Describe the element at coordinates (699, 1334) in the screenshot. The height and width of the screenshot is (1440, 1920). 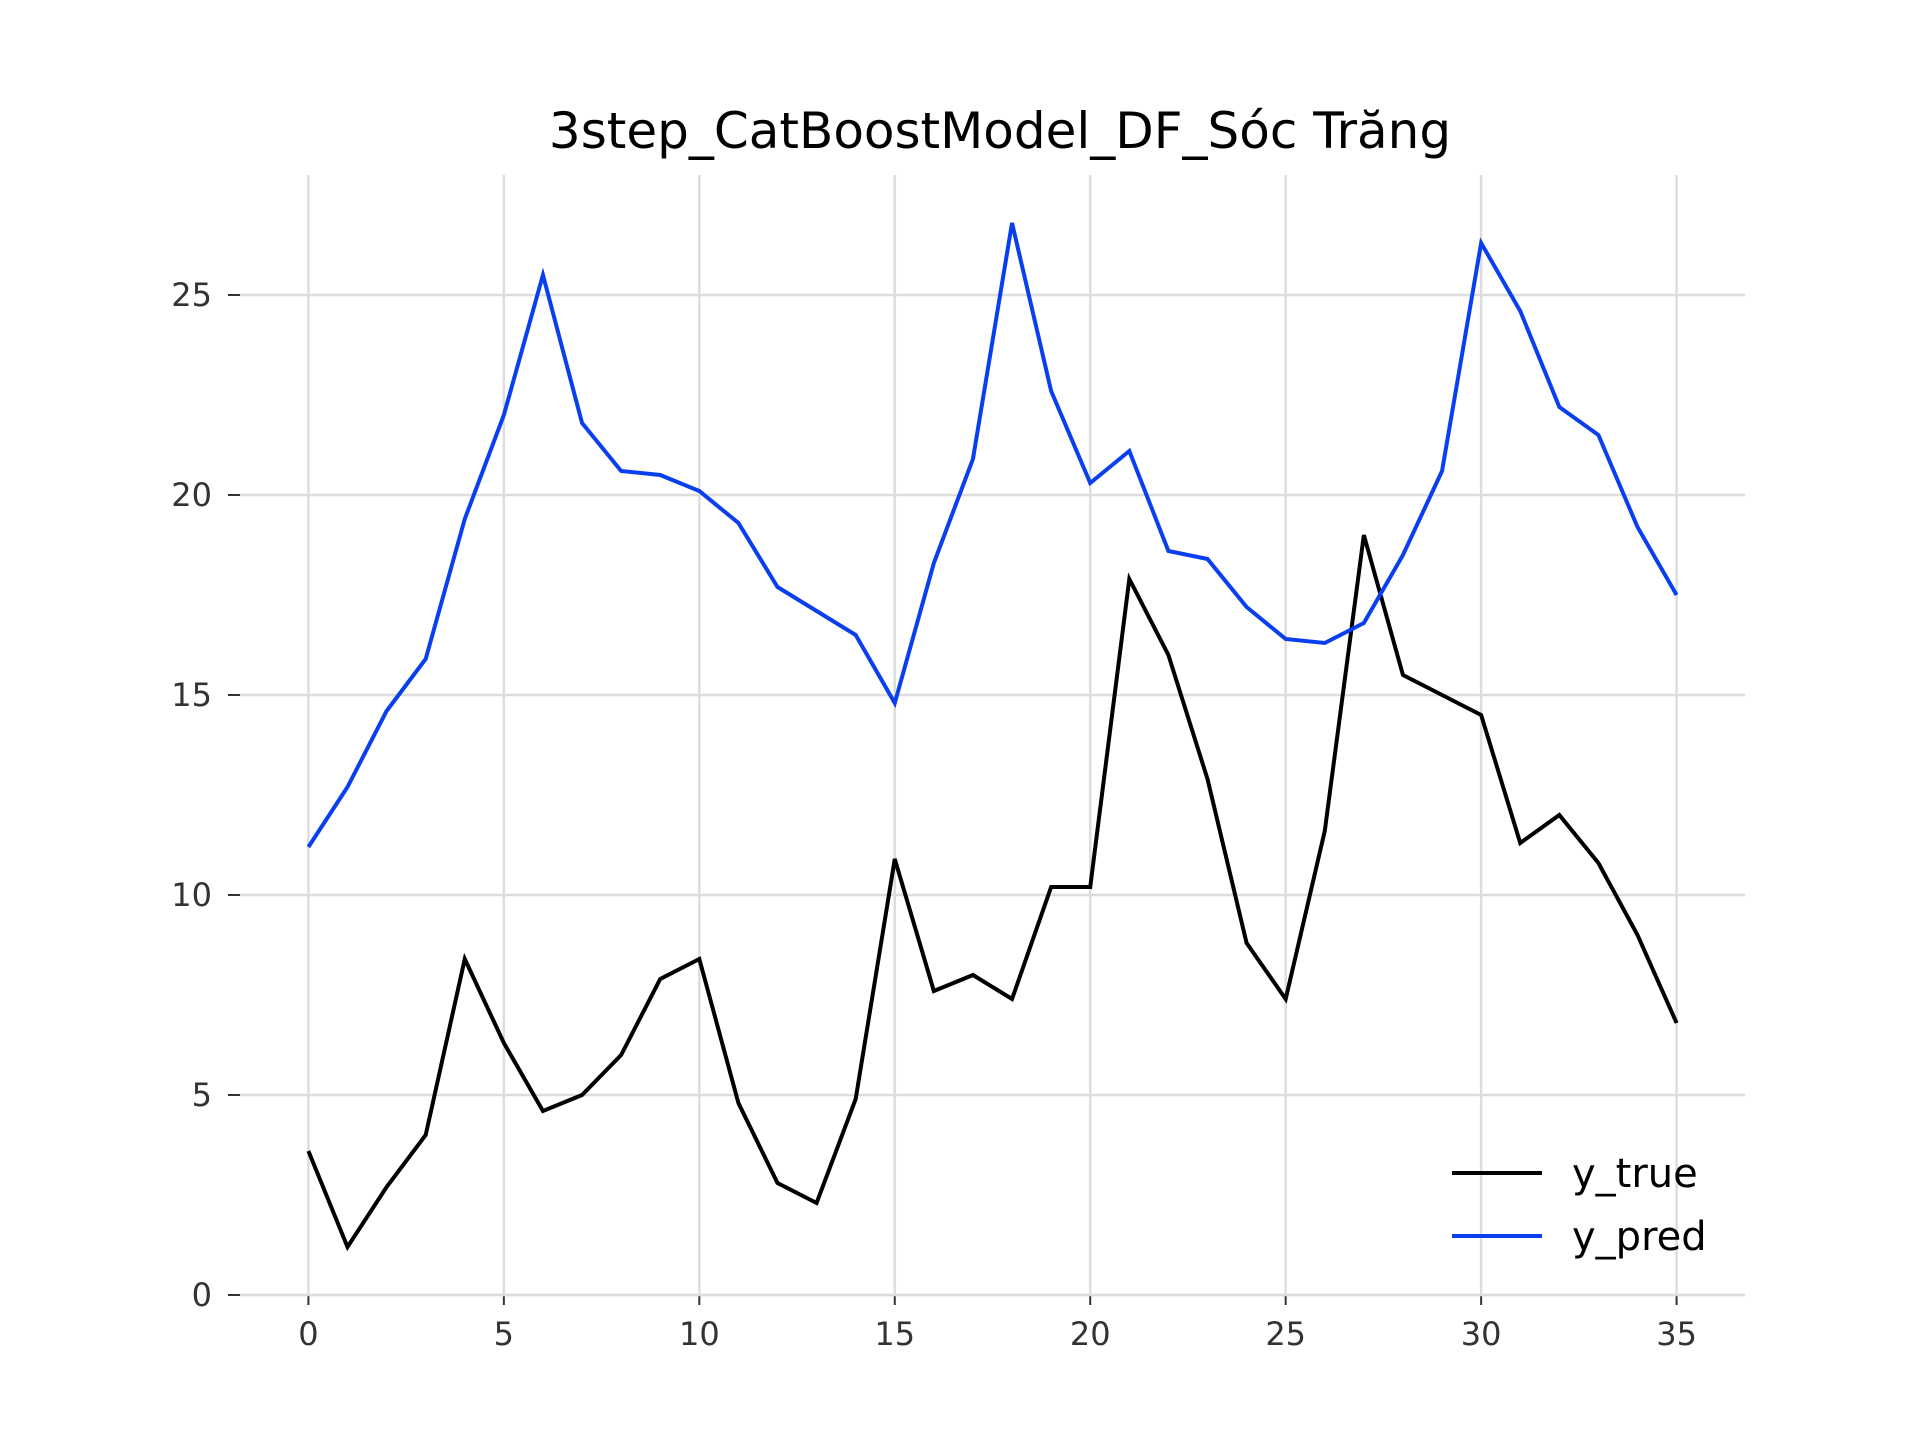
I see `x-tick-label: 10` at that location.